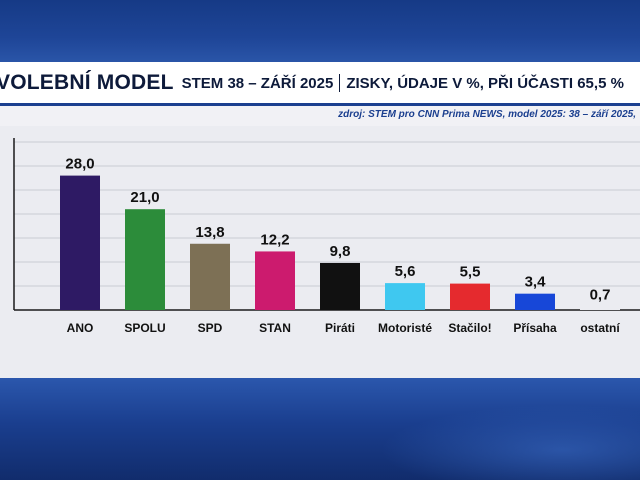  Describe the element at coordinates (80, 328) in the screenshot. I see `category-label: ANO` at that location.